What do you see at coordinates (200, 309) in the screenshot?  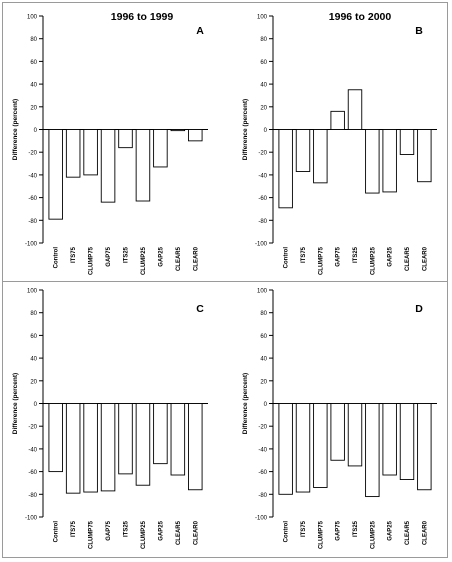 I see `panel-letter: C` at bounding box center [200, 309].